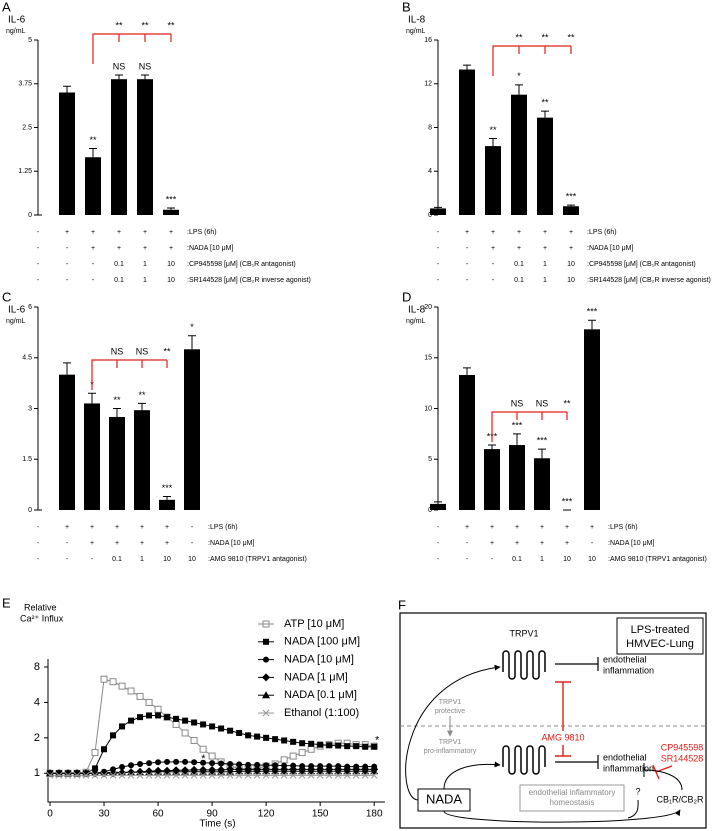  I want to click on y-tick-label: 1.5, so click(27, 459).